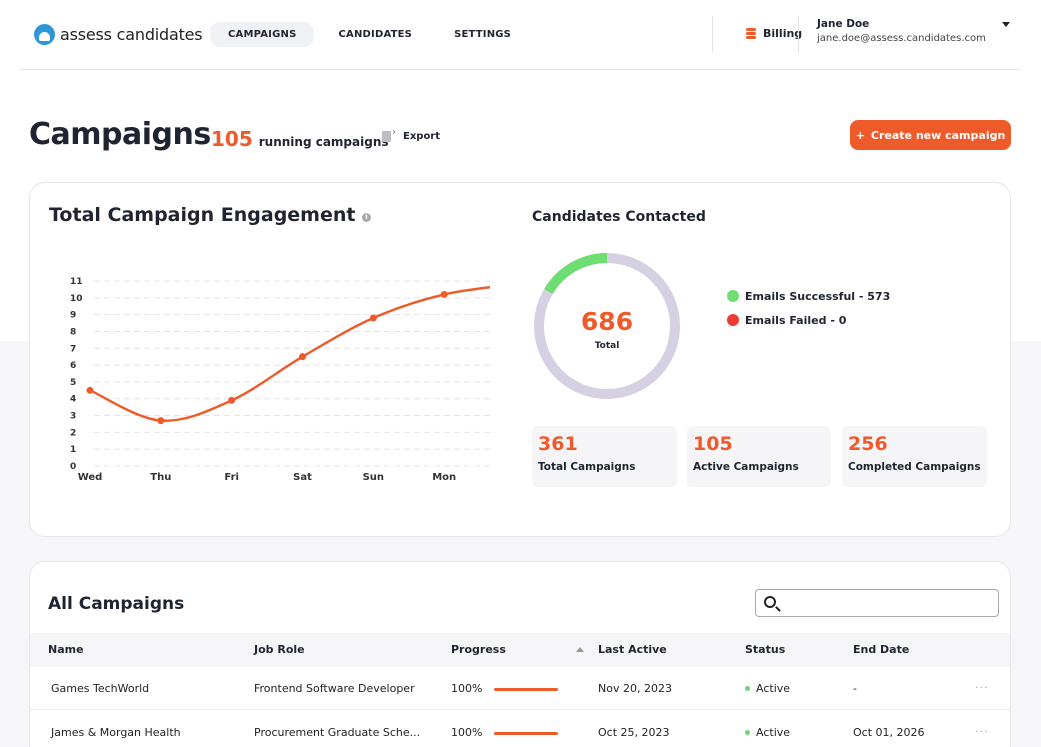  I want to click on stat-value: 361, so click(558, 444).